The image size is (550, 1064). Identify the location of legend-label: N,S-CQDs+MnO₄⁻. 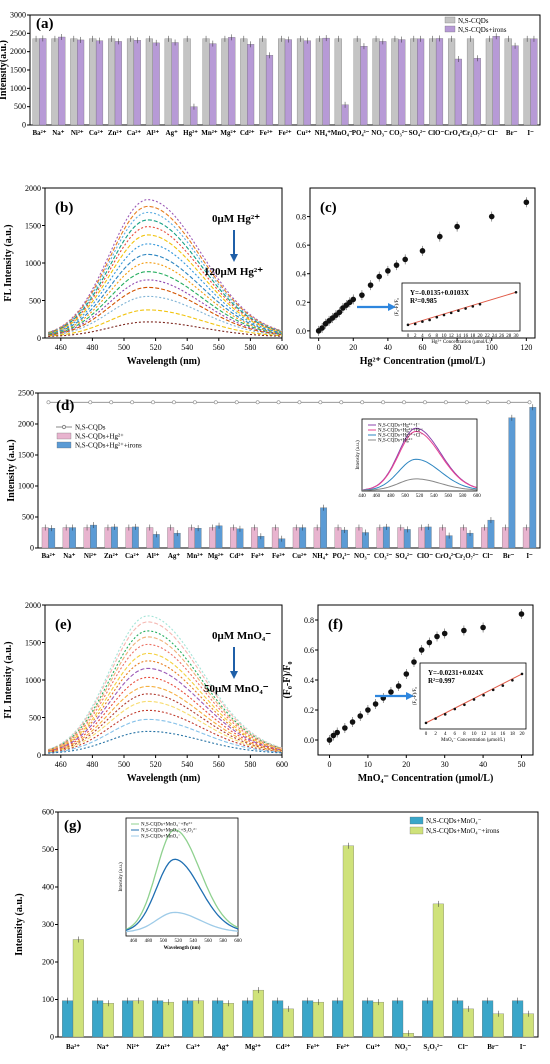
(454, 821).